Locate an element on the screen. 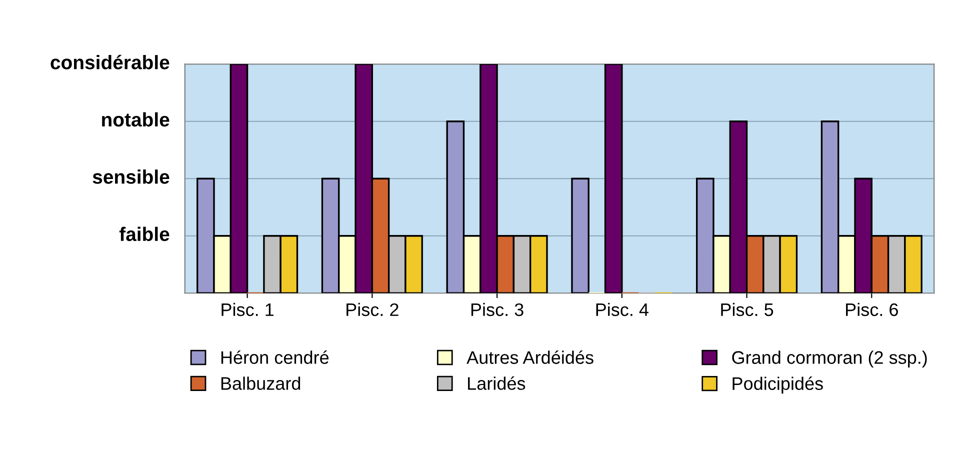  legend-label: Héron cendré is located at coordinates (275, 357).